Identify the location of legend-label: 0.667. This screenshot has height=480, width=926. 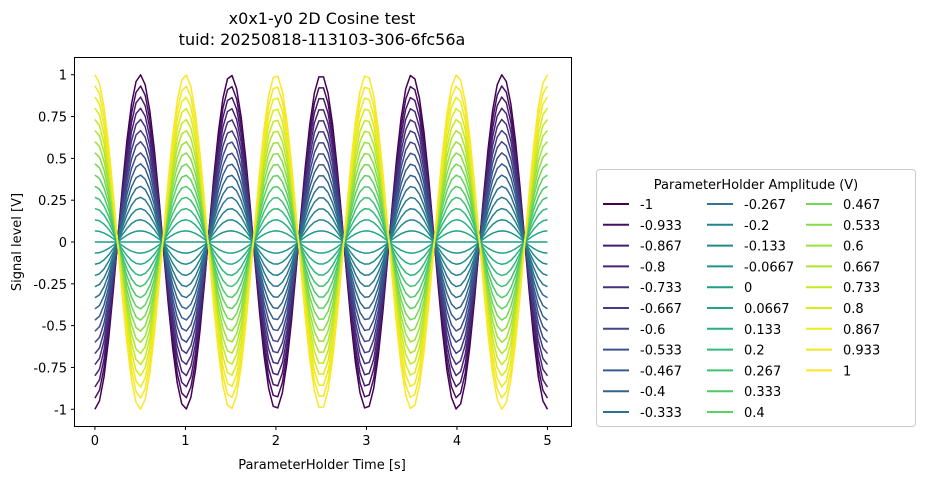
(861, 267).